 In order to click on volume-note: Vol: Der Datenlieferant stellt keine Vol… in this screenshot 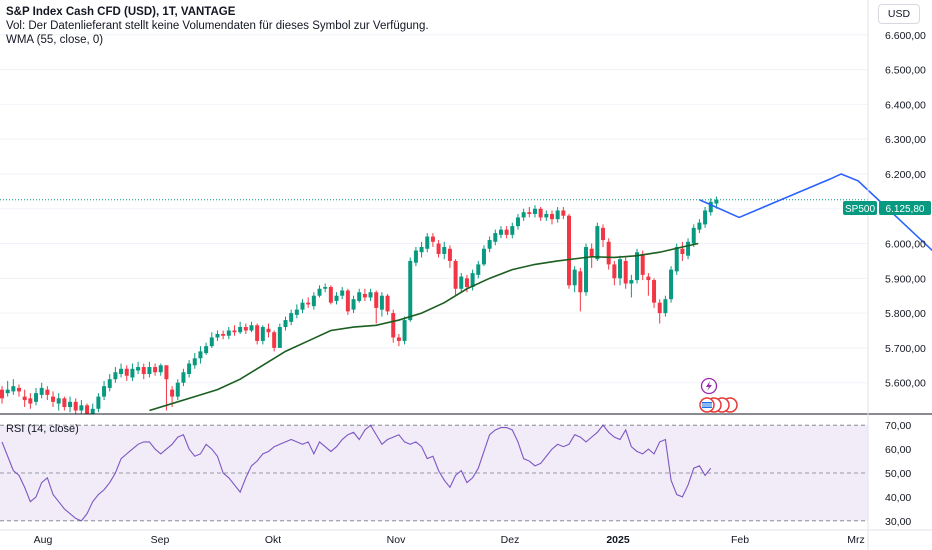, I will do `click(217, 26)`.